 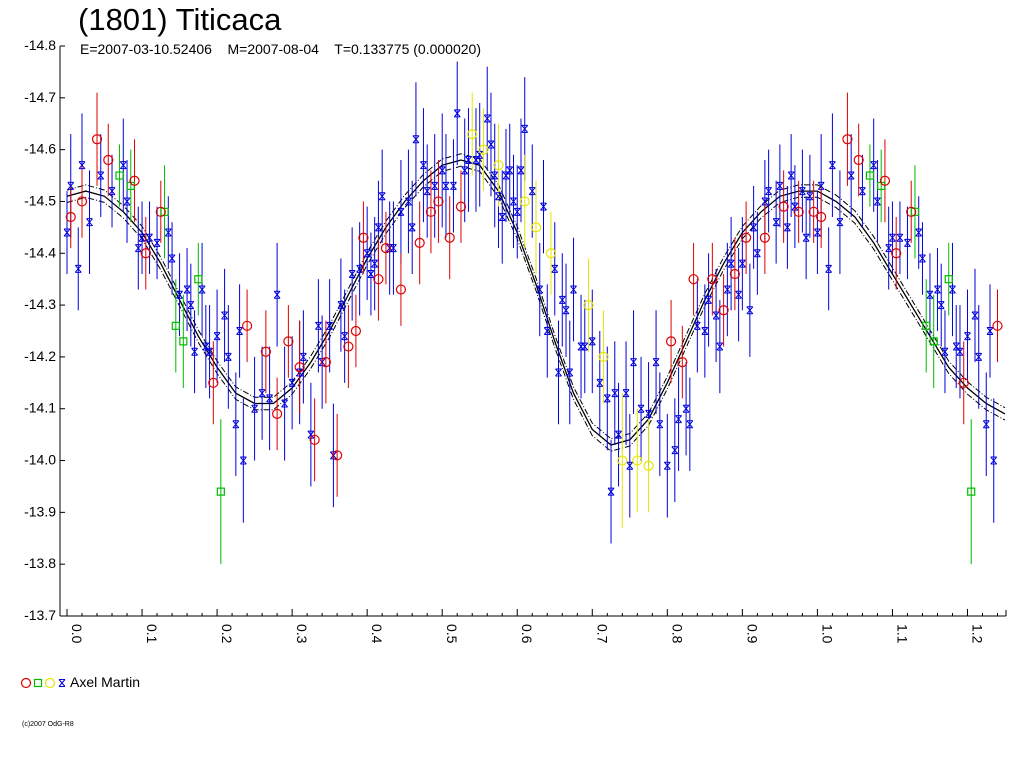 I want to click on y-tick-label: -14.0, so click(x=40, y=460).